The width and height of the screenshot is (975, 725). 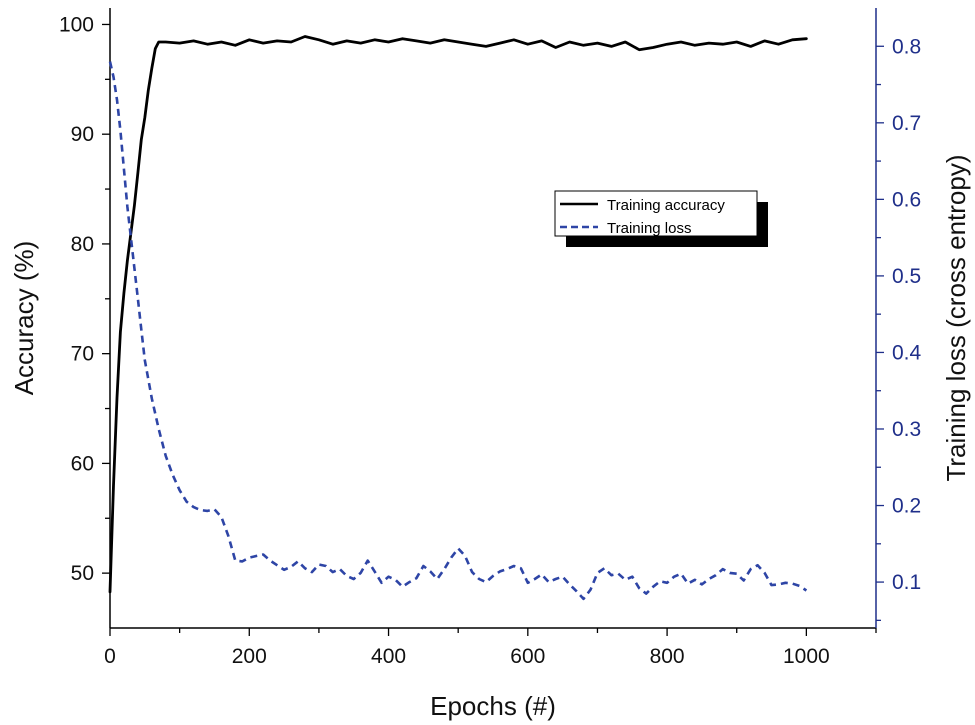 What do you see at coordinates (76, 24) in the screenshot?
I see `y-left-tick-label: 100` at bounding box center [76, 24].